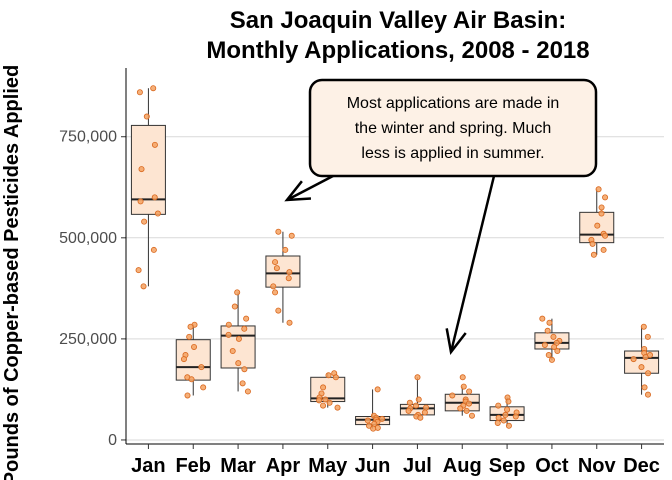 This screenshot has width=672, height=480. I want to click on annotation-box, so click(453, 128).